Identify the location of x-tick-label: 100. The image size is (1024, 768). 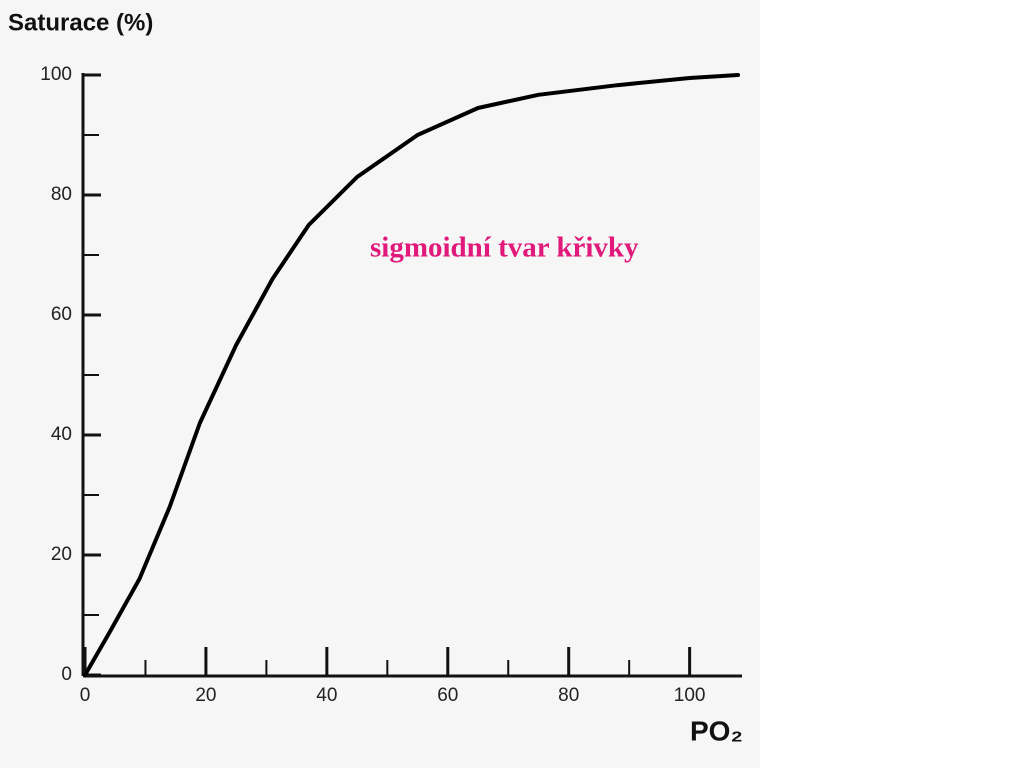
(690, 695).